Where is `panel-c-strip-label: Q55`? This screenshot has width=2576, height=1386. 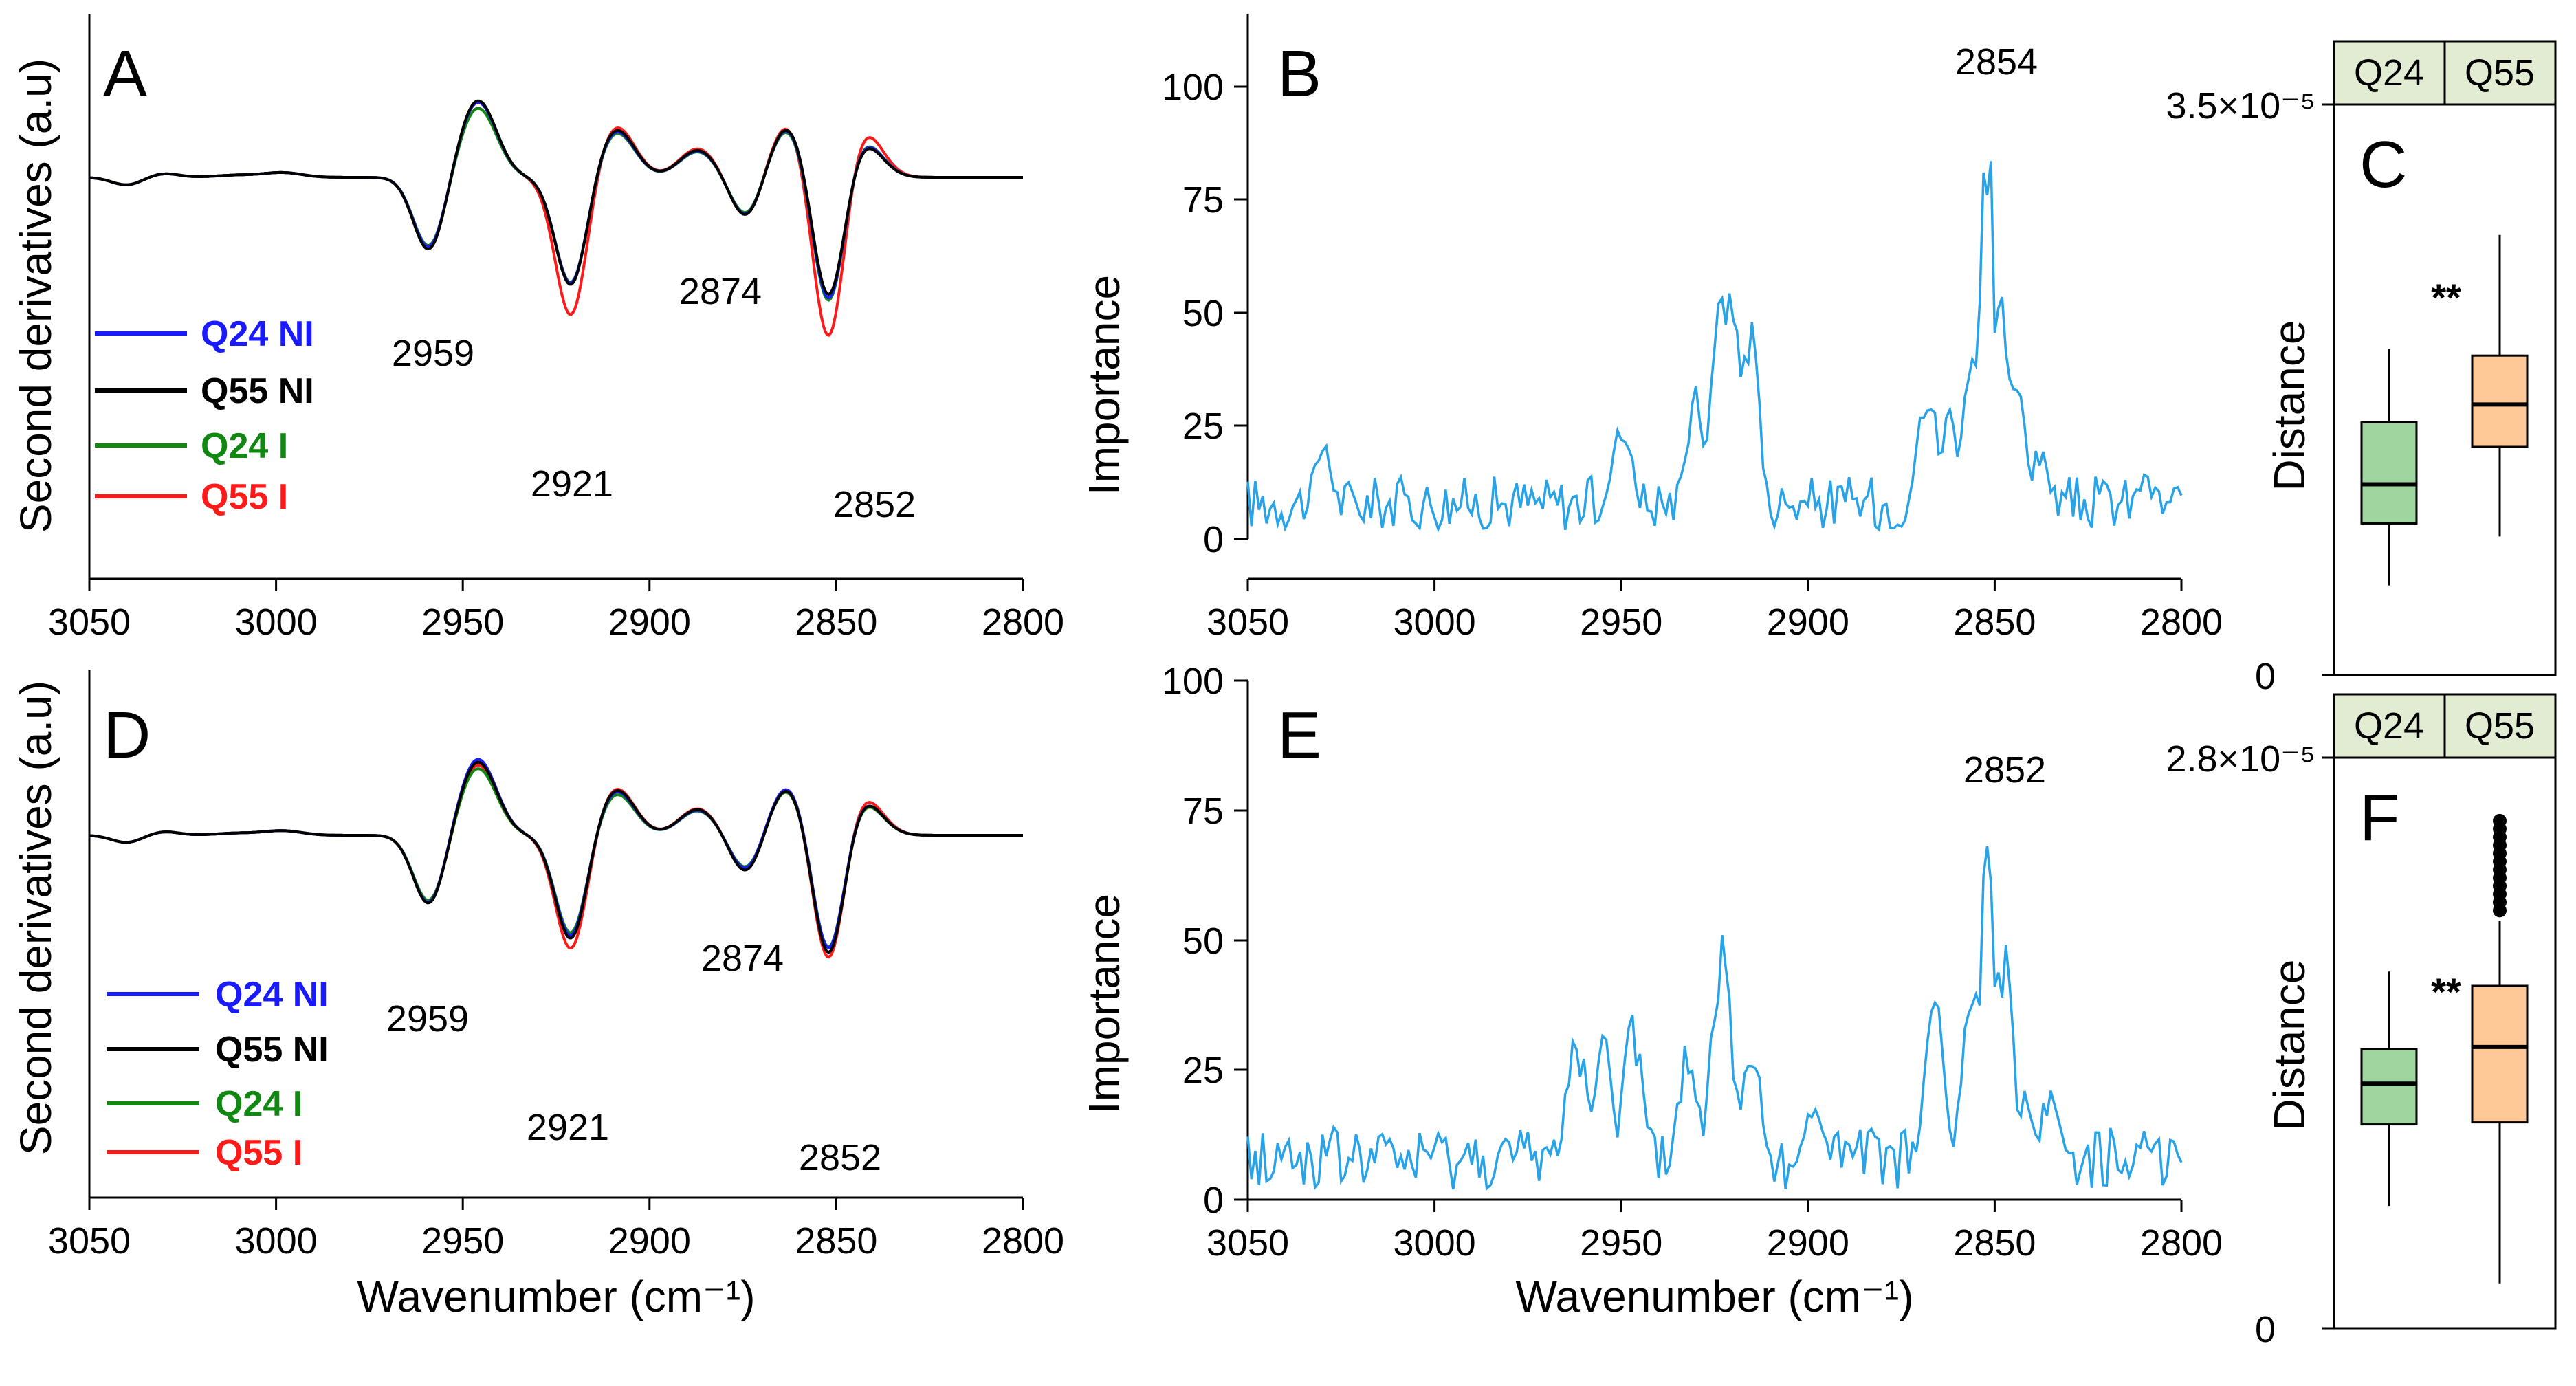 panel-c-strip-label: Q55 is located at coordinates (2500, 73).